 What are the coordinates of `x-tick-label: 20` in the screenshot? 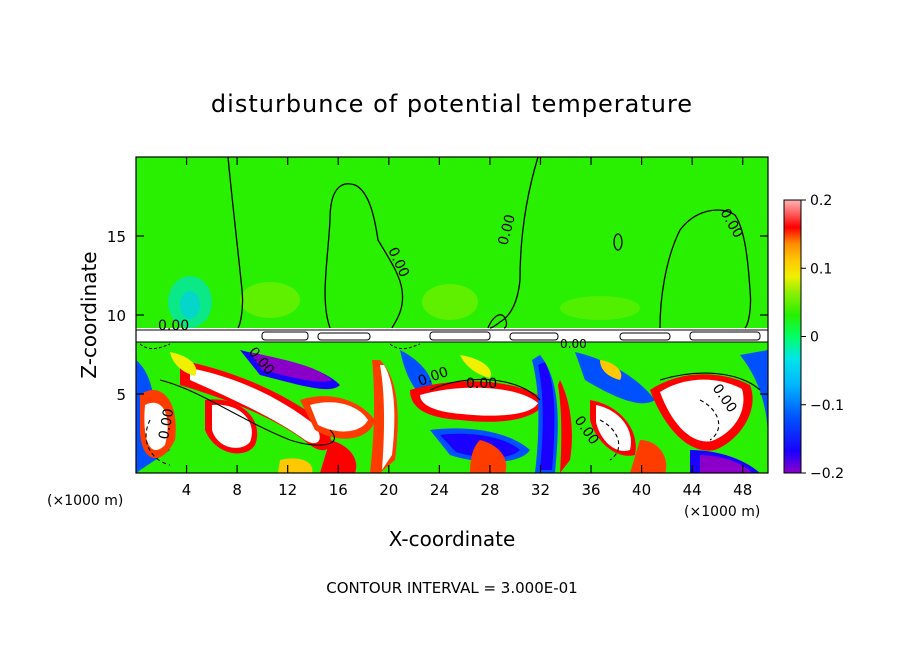 It's located at (388, 490).